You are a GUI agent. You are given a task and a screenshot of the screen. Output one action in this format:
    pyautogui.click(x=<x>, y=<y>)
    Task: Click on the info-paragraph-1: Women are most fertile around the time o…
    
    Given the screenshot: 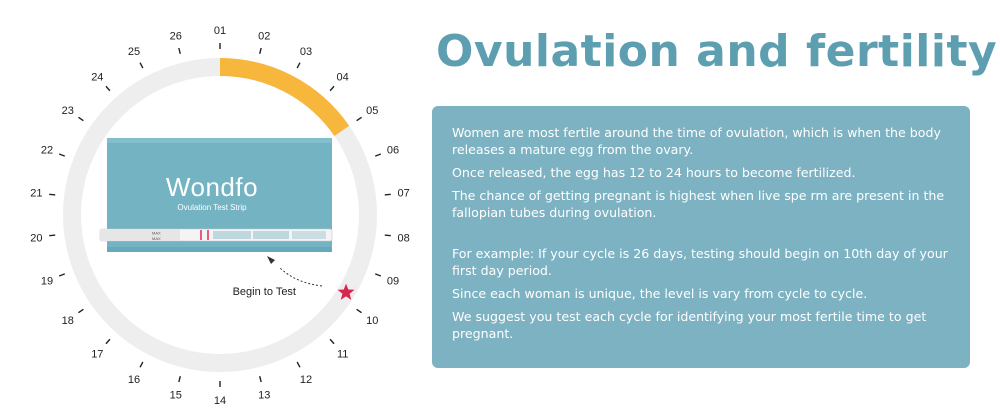 What is the action you would take?
    pyautogui.click(x=696, y=141)
    